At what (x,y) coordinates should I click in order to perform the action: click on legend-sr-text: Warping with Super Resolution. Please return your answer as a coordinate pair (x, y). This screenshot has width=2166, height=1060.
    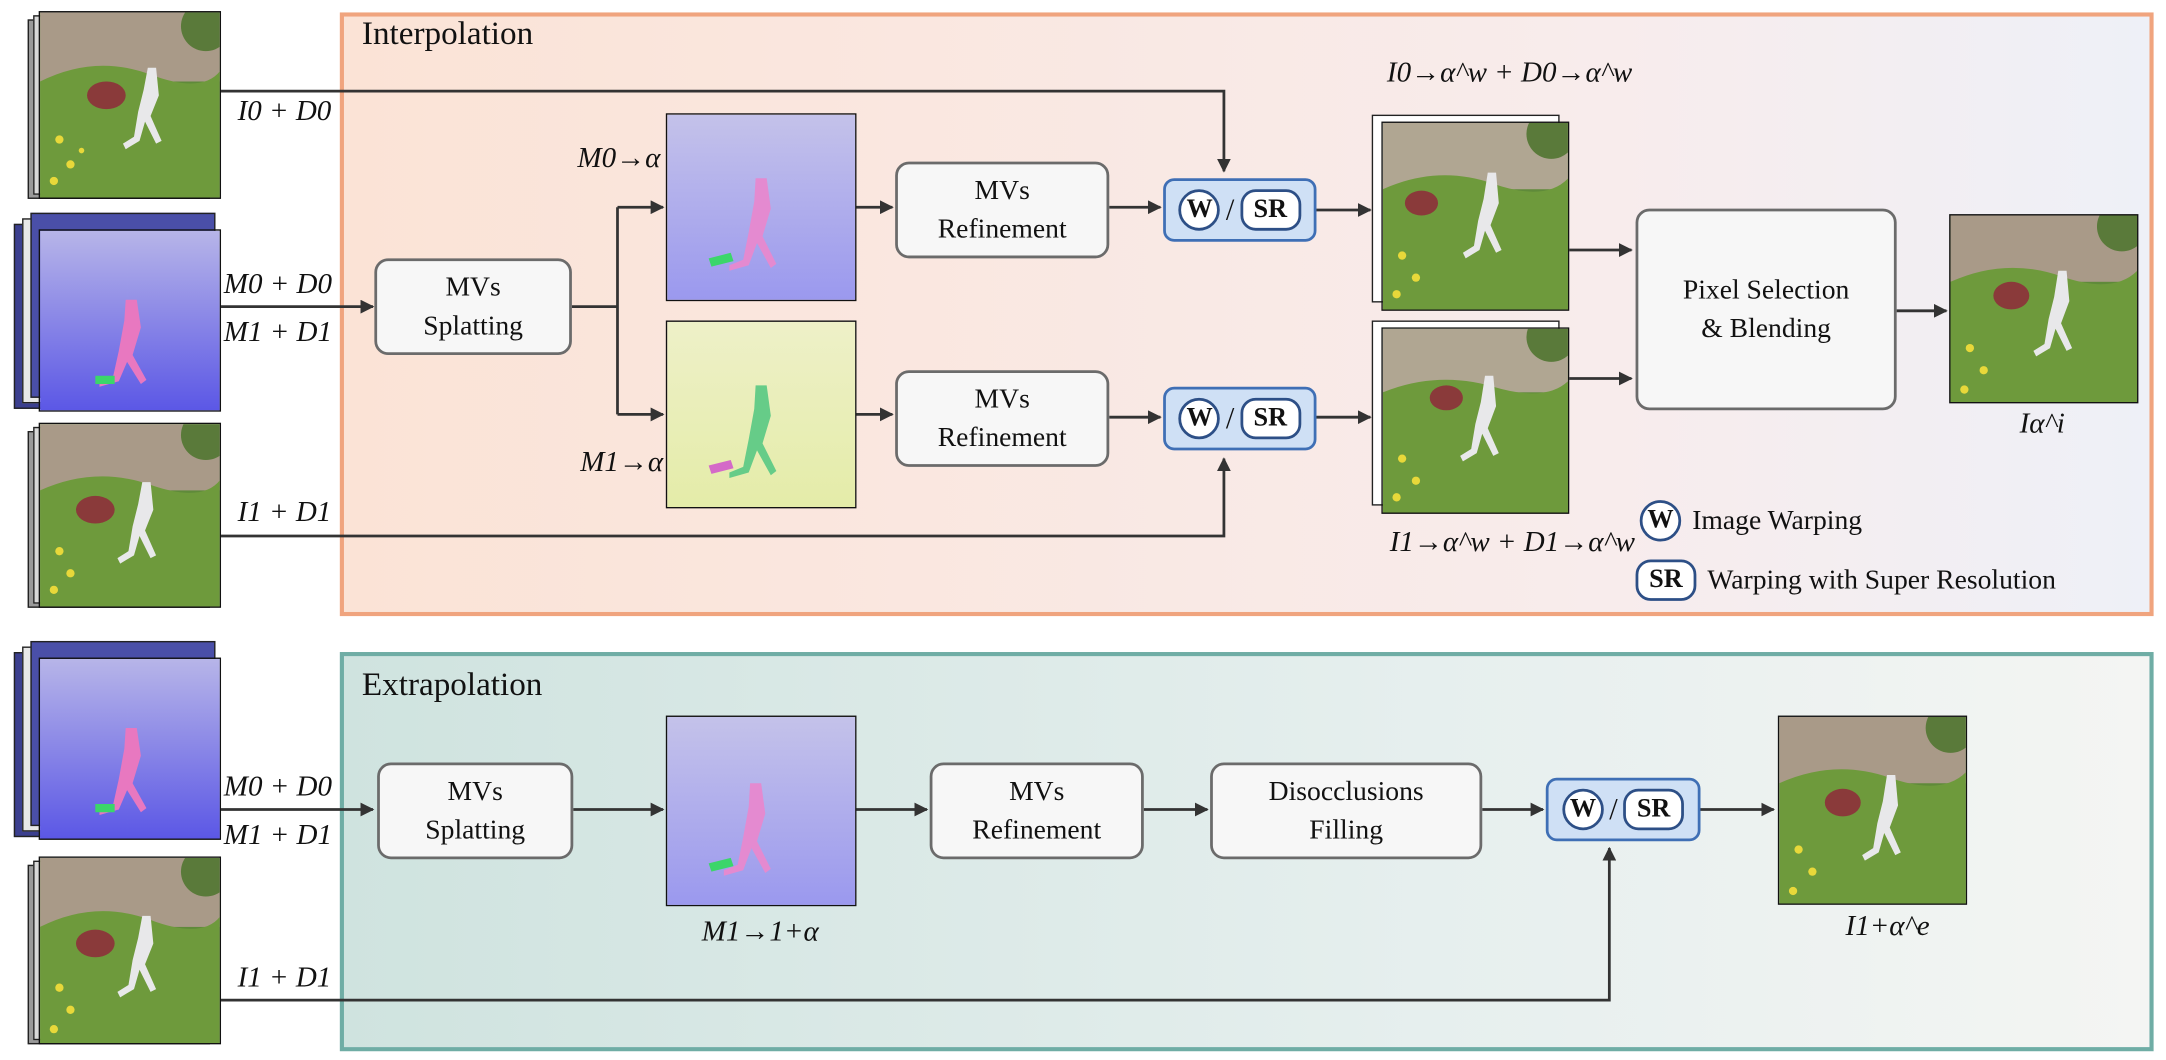
    Looking at the image, I should click on (1881, 579).